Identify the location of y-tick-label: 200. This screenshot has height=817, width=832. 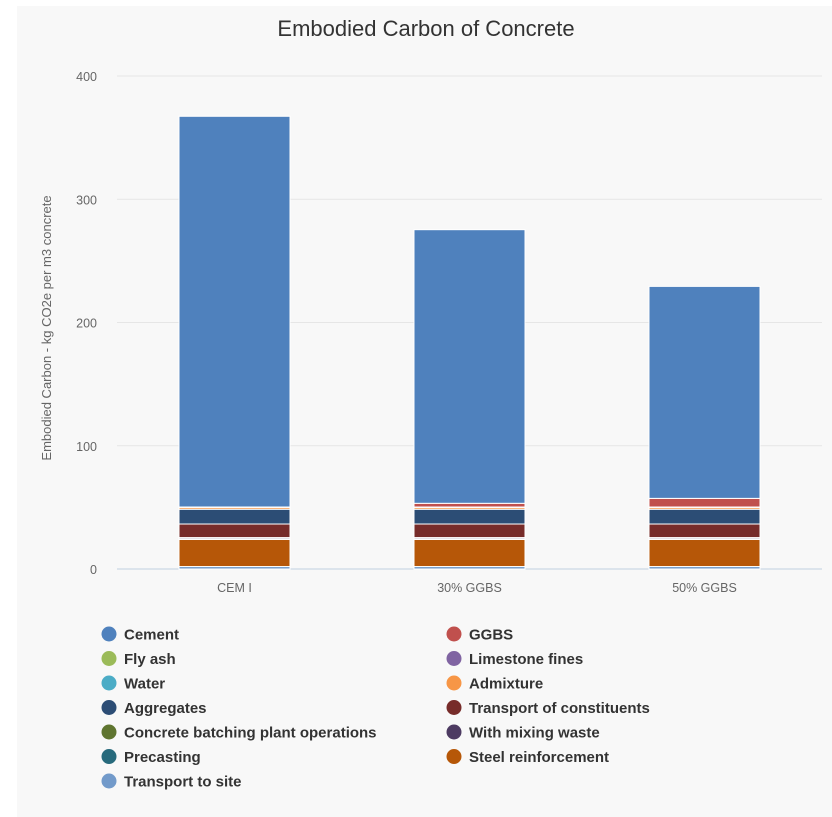
(86, 324).